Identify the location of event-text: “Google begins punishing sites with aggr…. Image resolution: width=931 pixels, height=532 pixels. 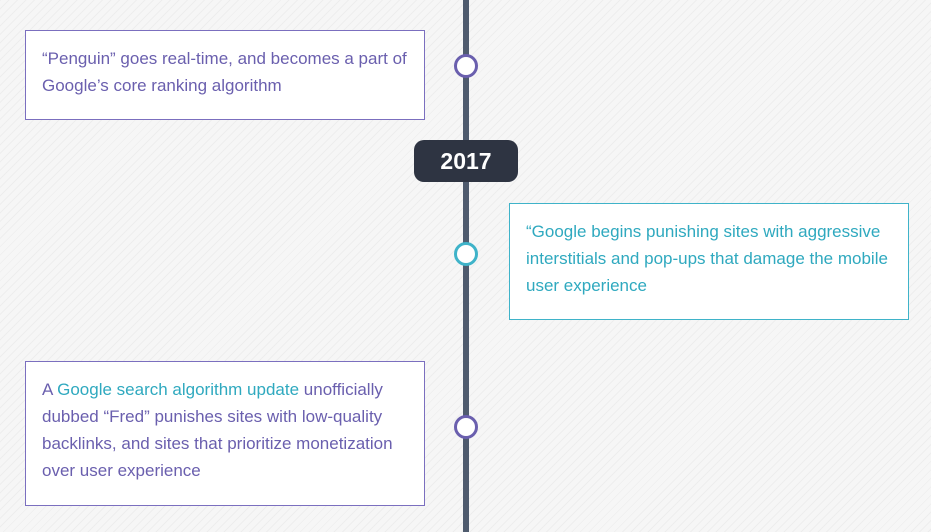
(707, 258).